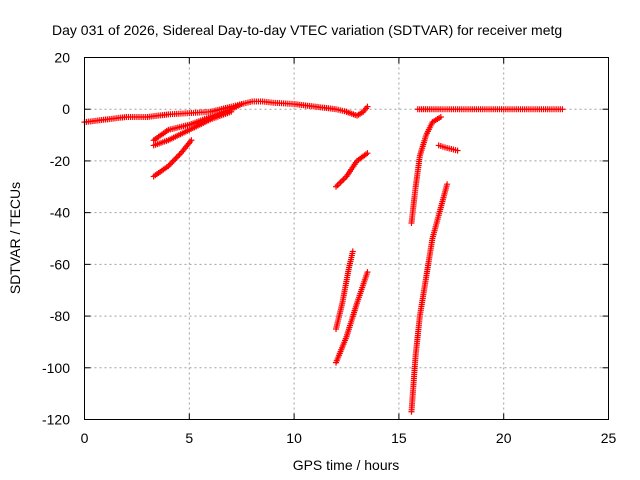  Describe the element at coordinates (189, 438) in the screenshot. I see `x-tick-label: 5` at that location.